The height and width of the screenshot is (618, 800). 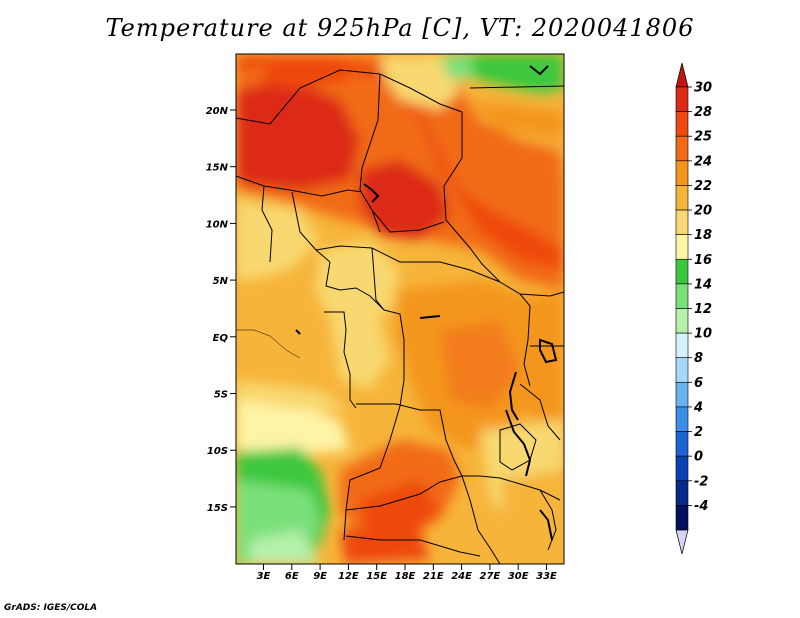 What do you see at coordinates (701, 506) in the screenshot?
I see `colorbar-label: -4` at bounding box center [701, 506].